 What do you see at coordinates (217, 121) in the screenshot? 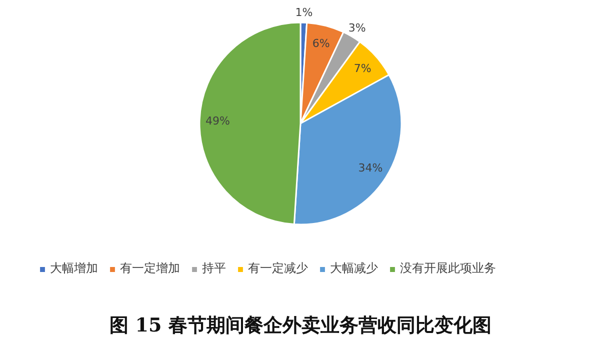
I see `data-label: 49%` at bounding box center [217, 121].